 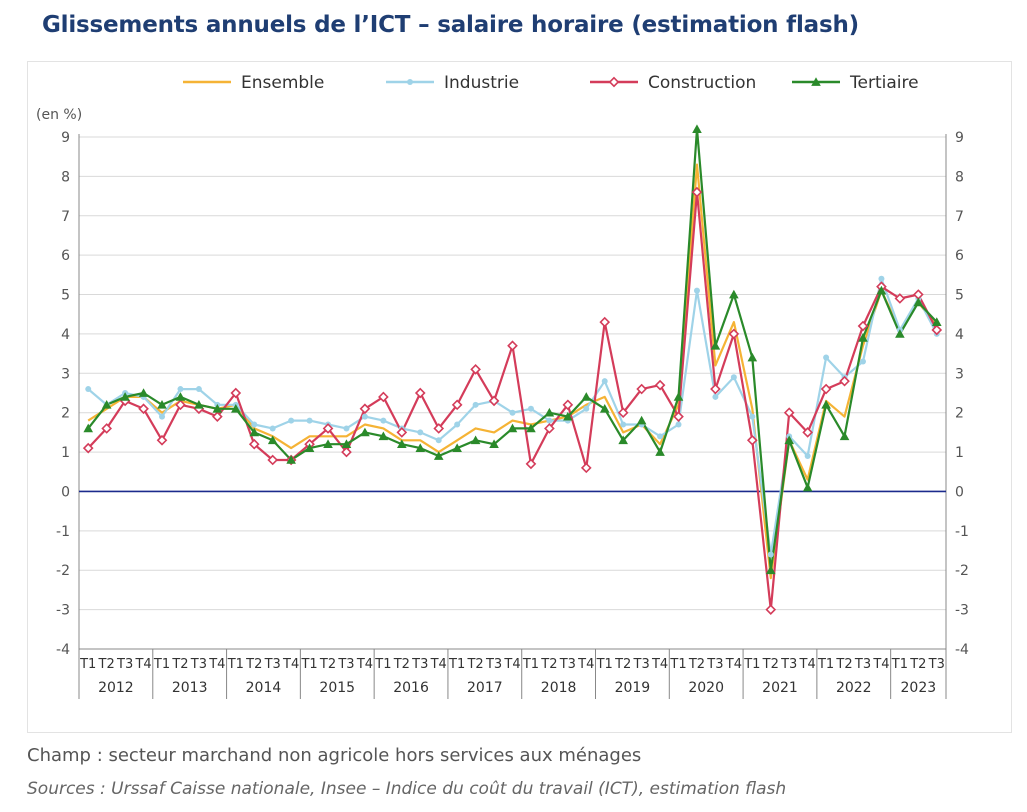 I want to click on y-tick-label-right: 4, so click(x=959, y=335).